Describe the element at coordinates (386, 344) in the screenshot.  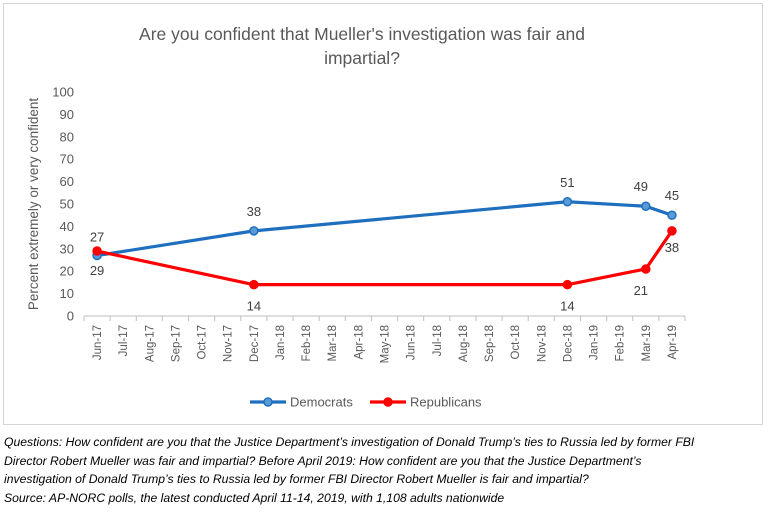
I see `x-tick-label: May-18` at that location.